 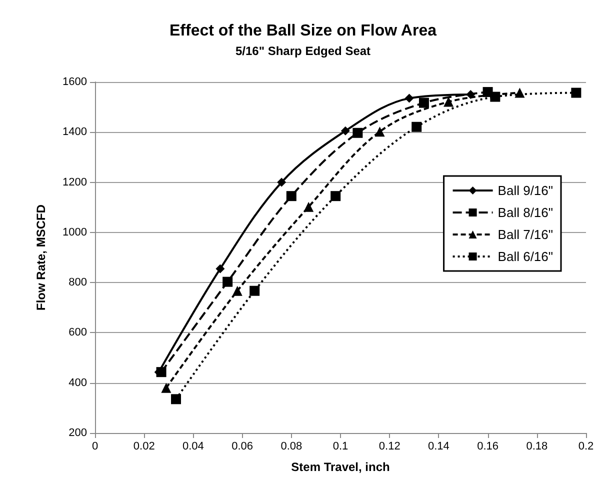 I want to click on x-axis-title: Stem Travel, inch, so click(x=340, y=467).